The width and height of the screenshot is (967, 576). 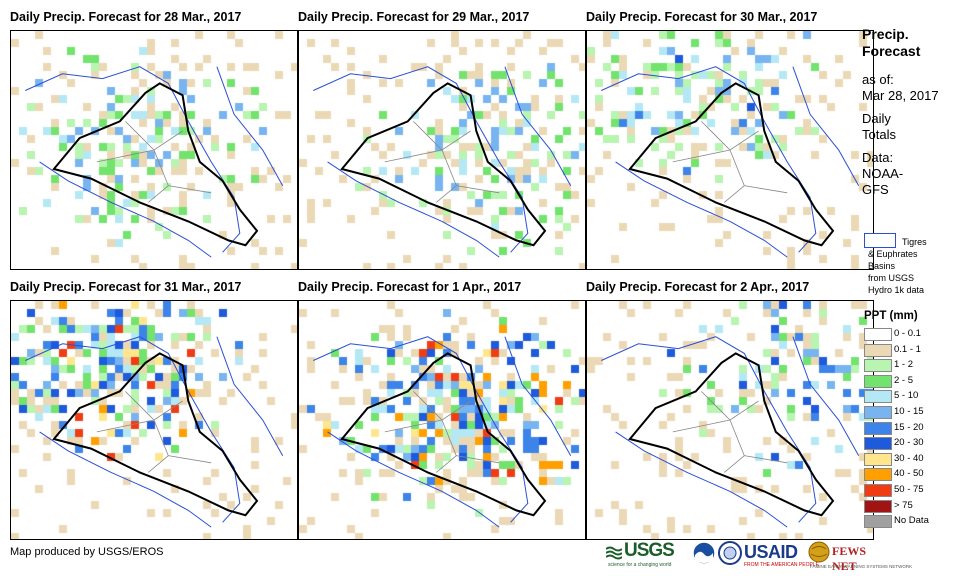 I want to click on noaa-logo, so click(x=704, y=555).